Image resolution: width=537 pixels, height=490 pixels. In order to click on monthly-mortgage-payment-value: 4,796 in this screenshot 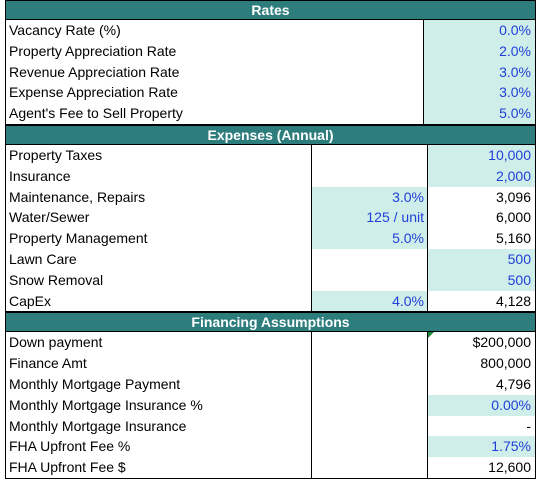, I will do `click(513, 383)`.